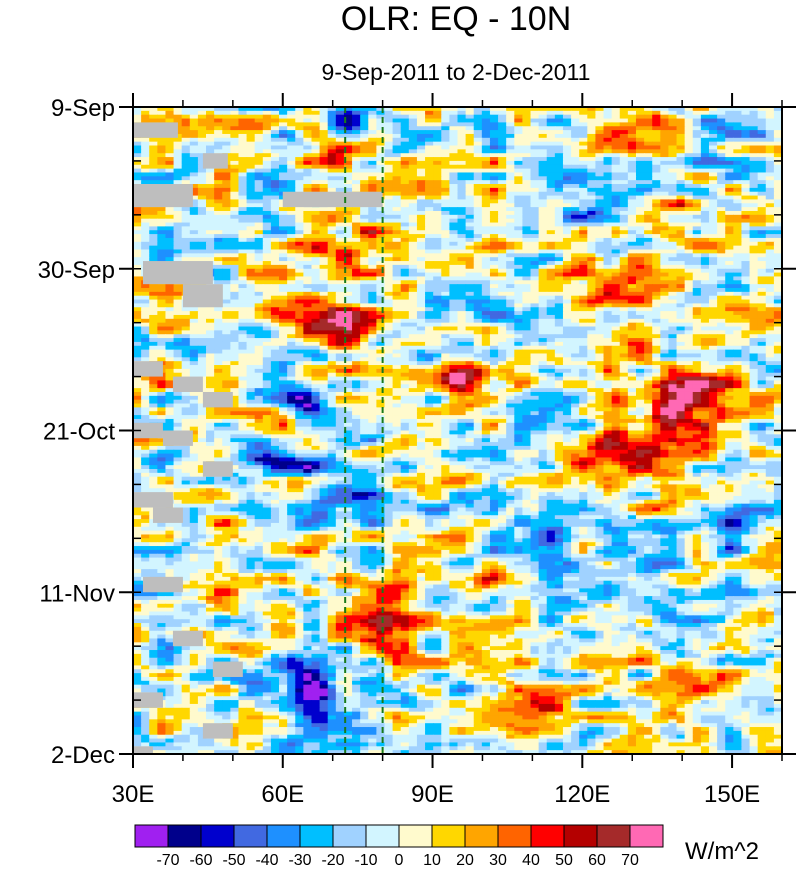  What do you see at coordinates (178, 328) in the screenshot?
I see `olr-cell-r57-c5` at bounding box center [178, 328].